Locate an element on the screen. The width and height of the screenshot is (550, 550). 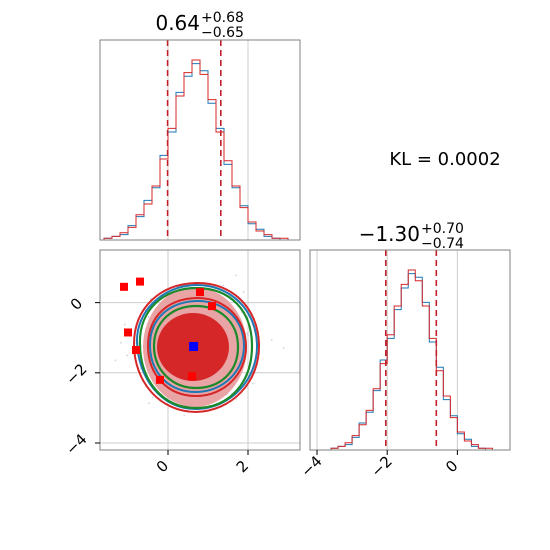
joint-y-tick-label-1: −2 is located at coordinates (76, 374).